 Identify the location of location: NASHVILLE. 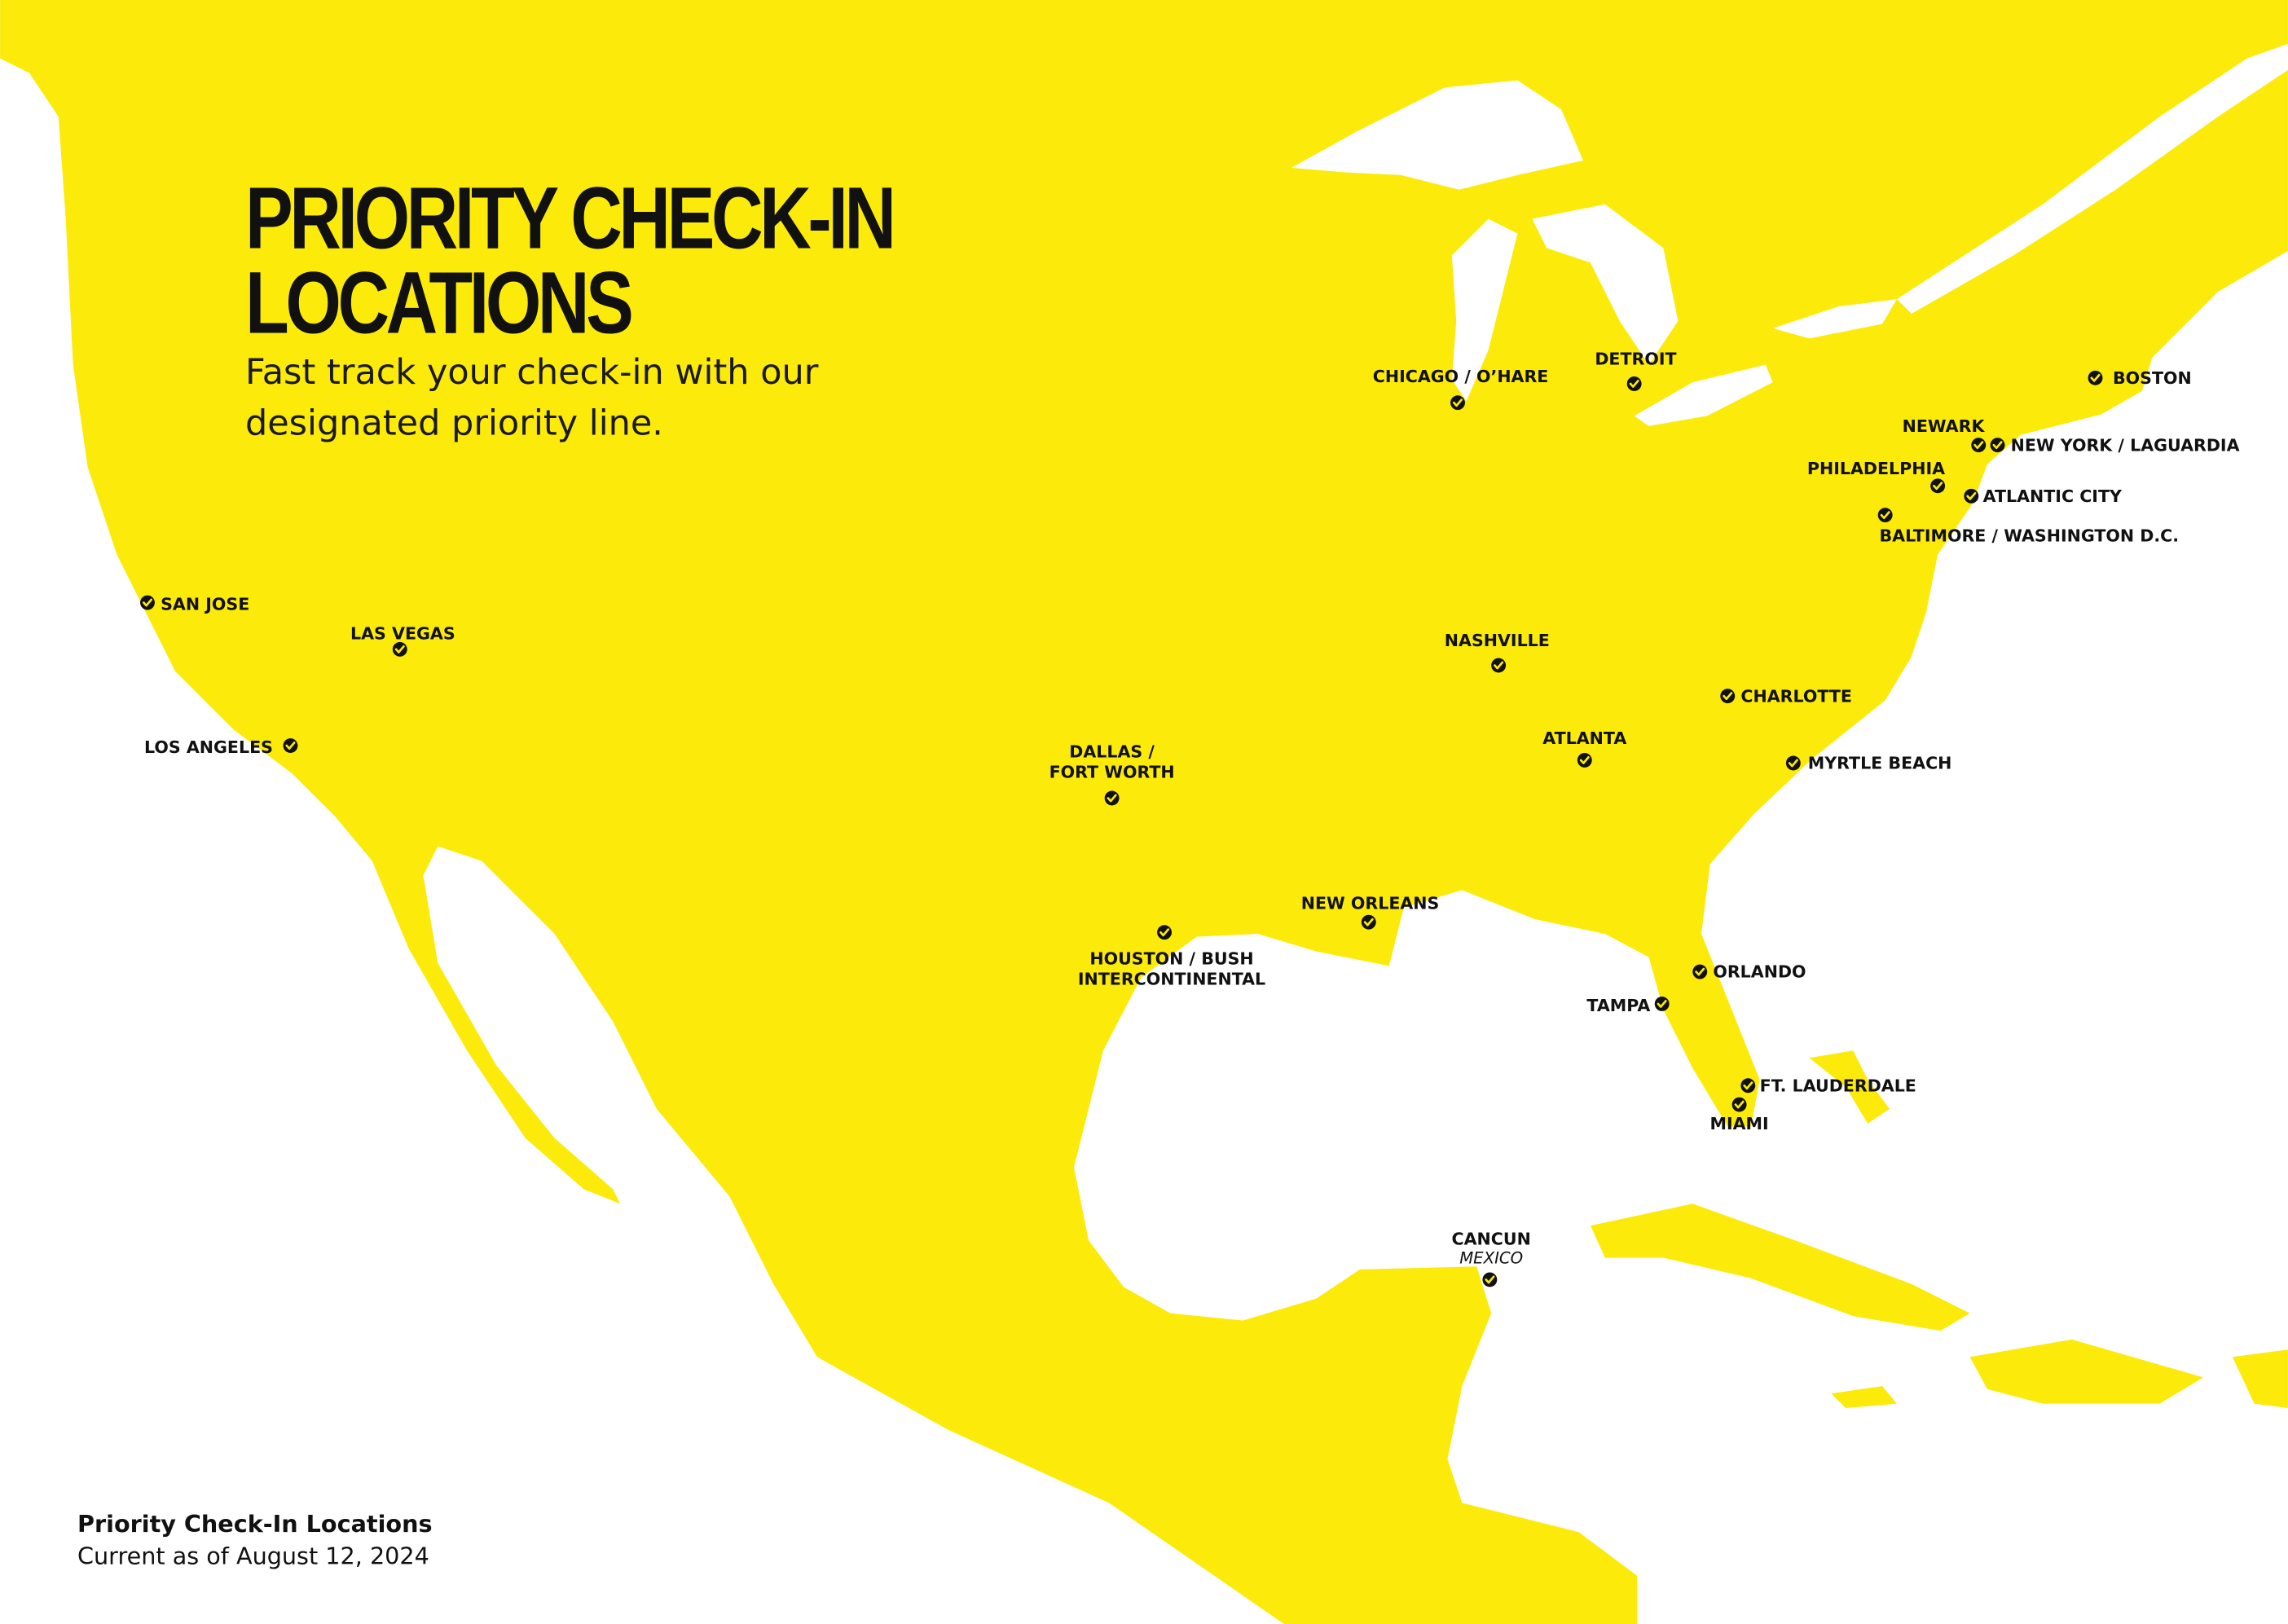
(1497, 652).